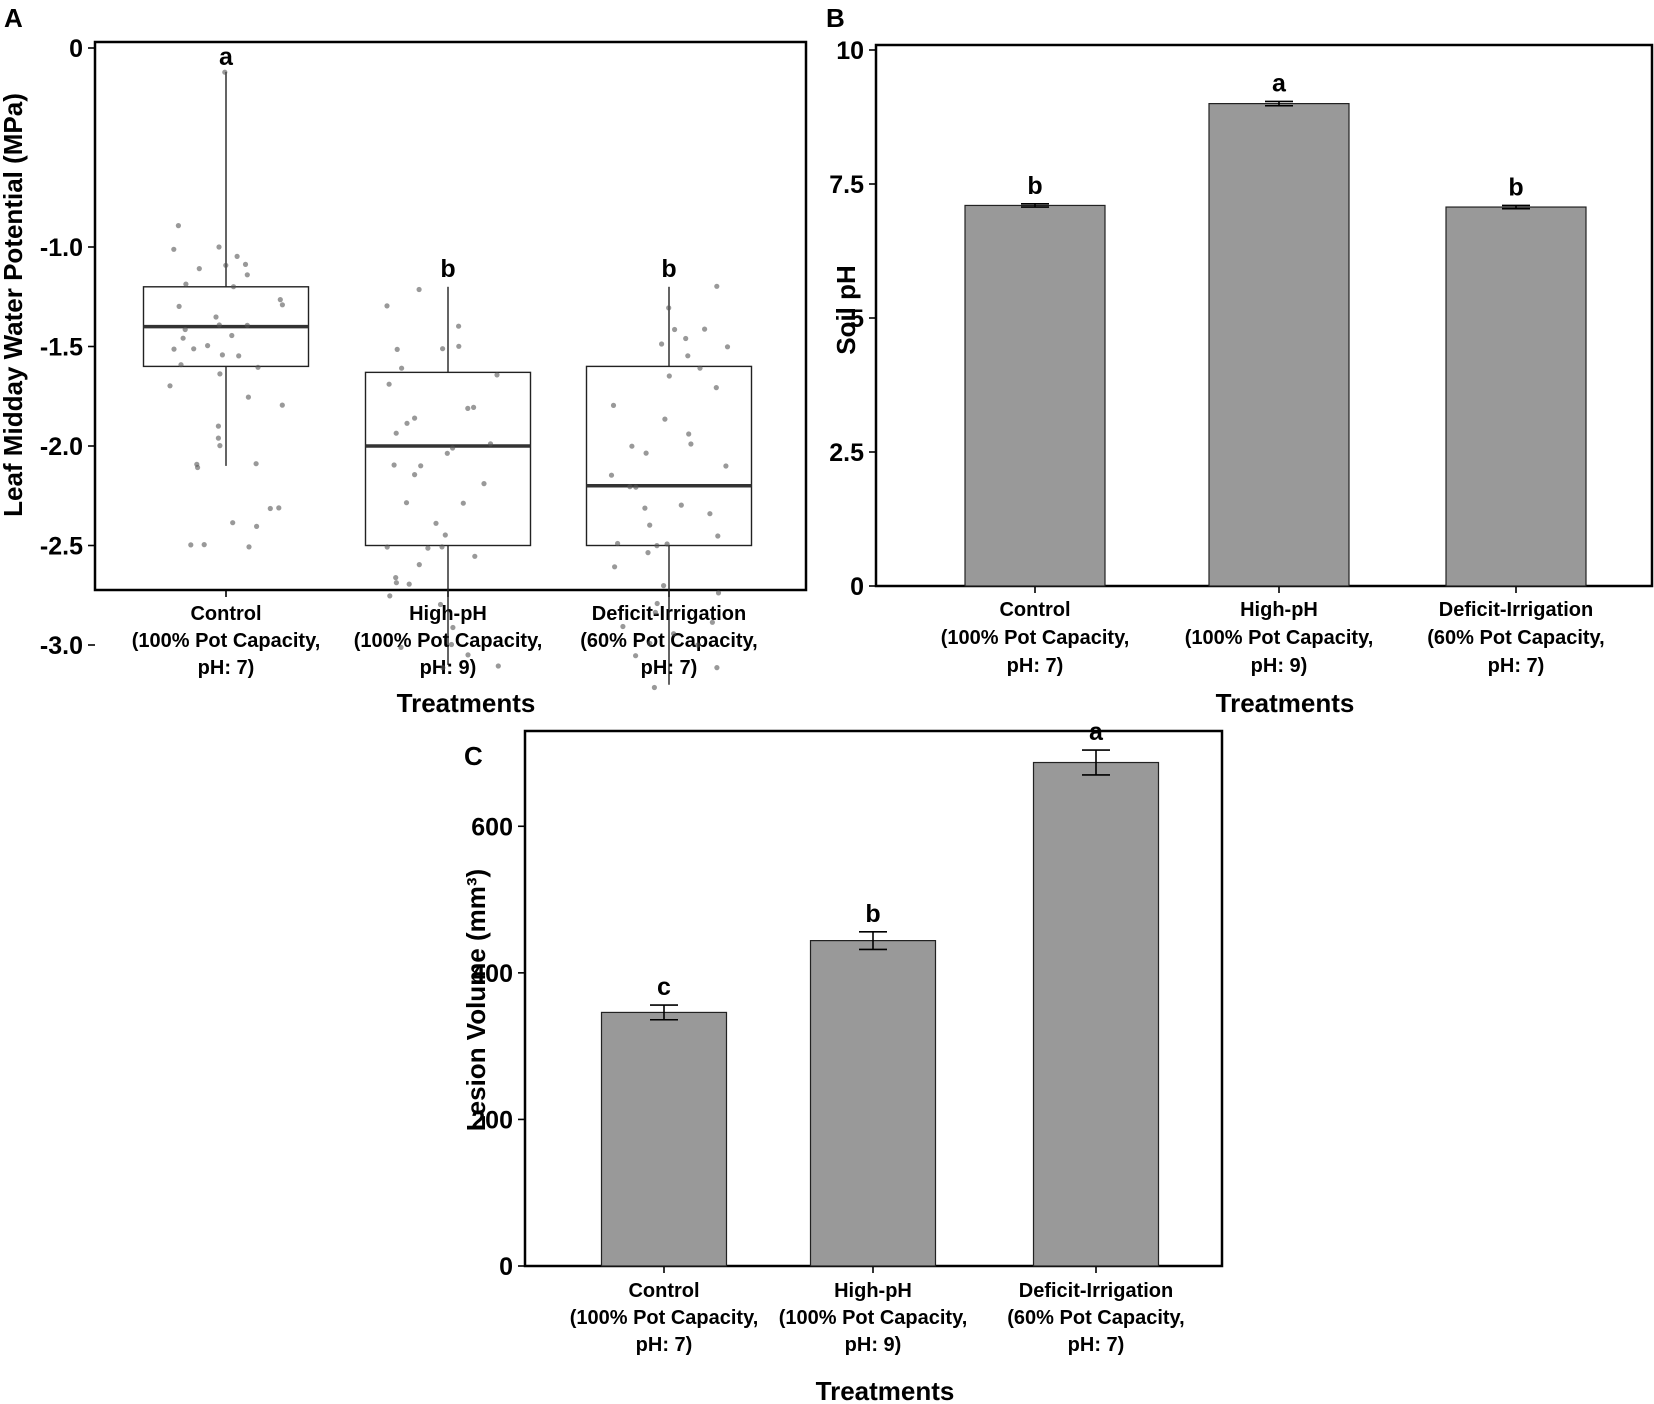  I want to click on y-tick-label: -1.5, so click(61, 348).